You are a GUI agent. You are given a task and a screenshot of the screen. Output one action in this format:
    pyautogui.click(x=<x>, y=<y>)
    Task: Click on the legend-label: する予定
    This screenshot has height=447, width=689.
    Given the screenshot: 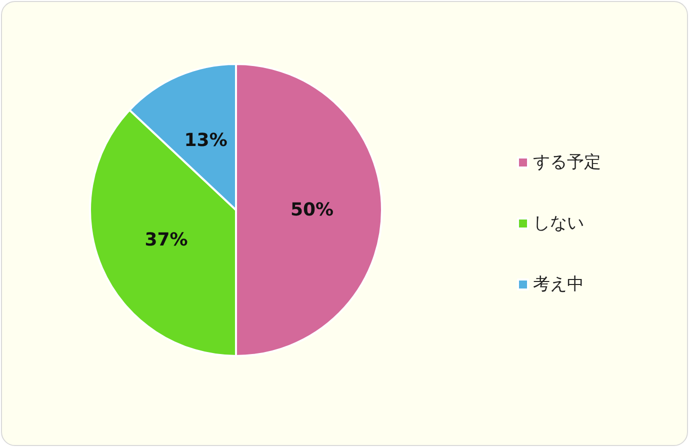 What is the action you would take?
    pyautogui.click(x=567, y=162)
    